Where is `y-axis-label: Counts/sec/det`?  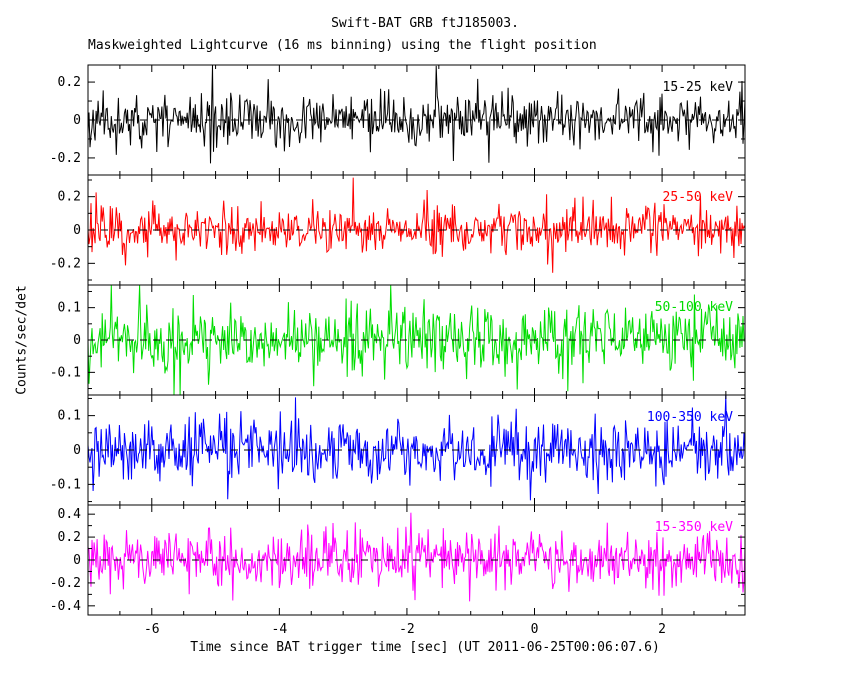
y-axis-label: Counts/sec/det is located at coordinates (22, 340).